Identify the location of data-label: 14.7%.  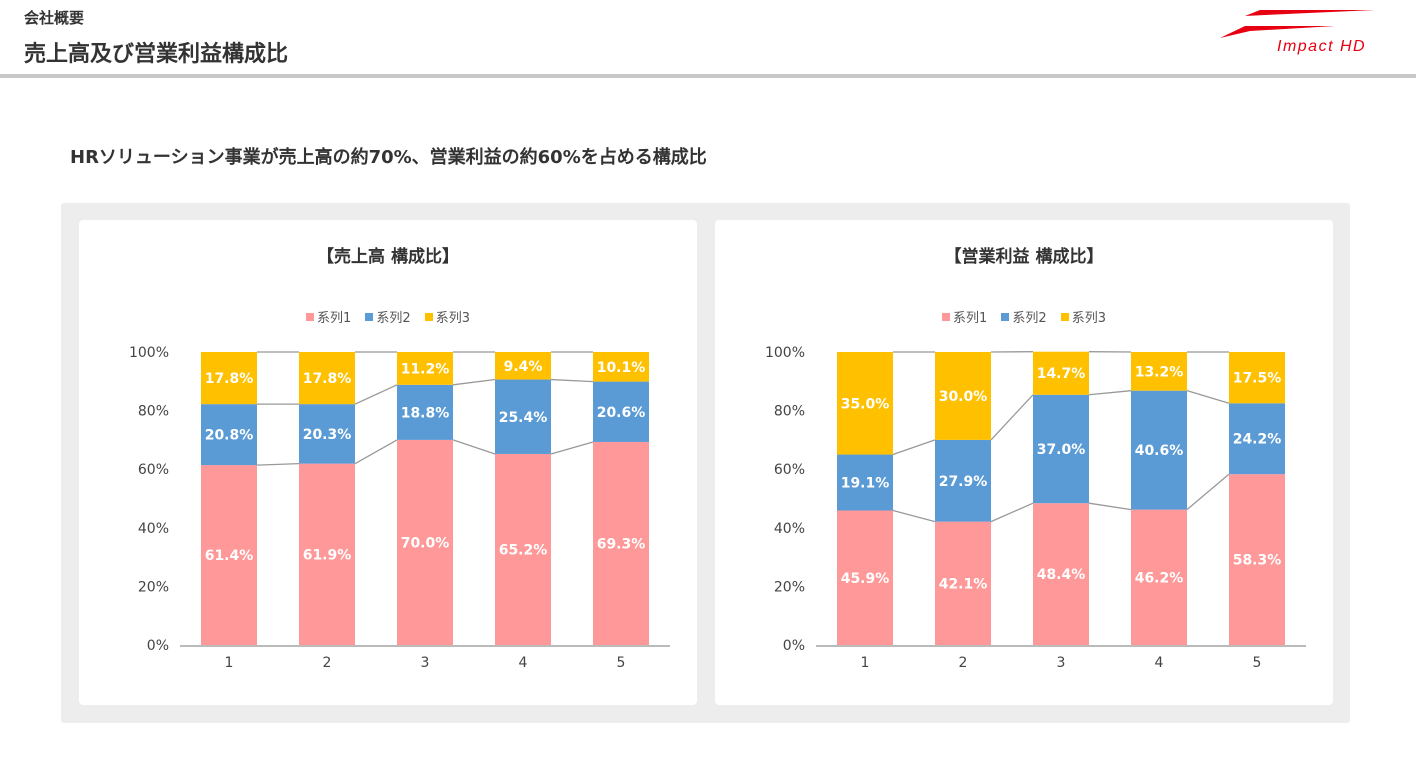
(1061, 374).